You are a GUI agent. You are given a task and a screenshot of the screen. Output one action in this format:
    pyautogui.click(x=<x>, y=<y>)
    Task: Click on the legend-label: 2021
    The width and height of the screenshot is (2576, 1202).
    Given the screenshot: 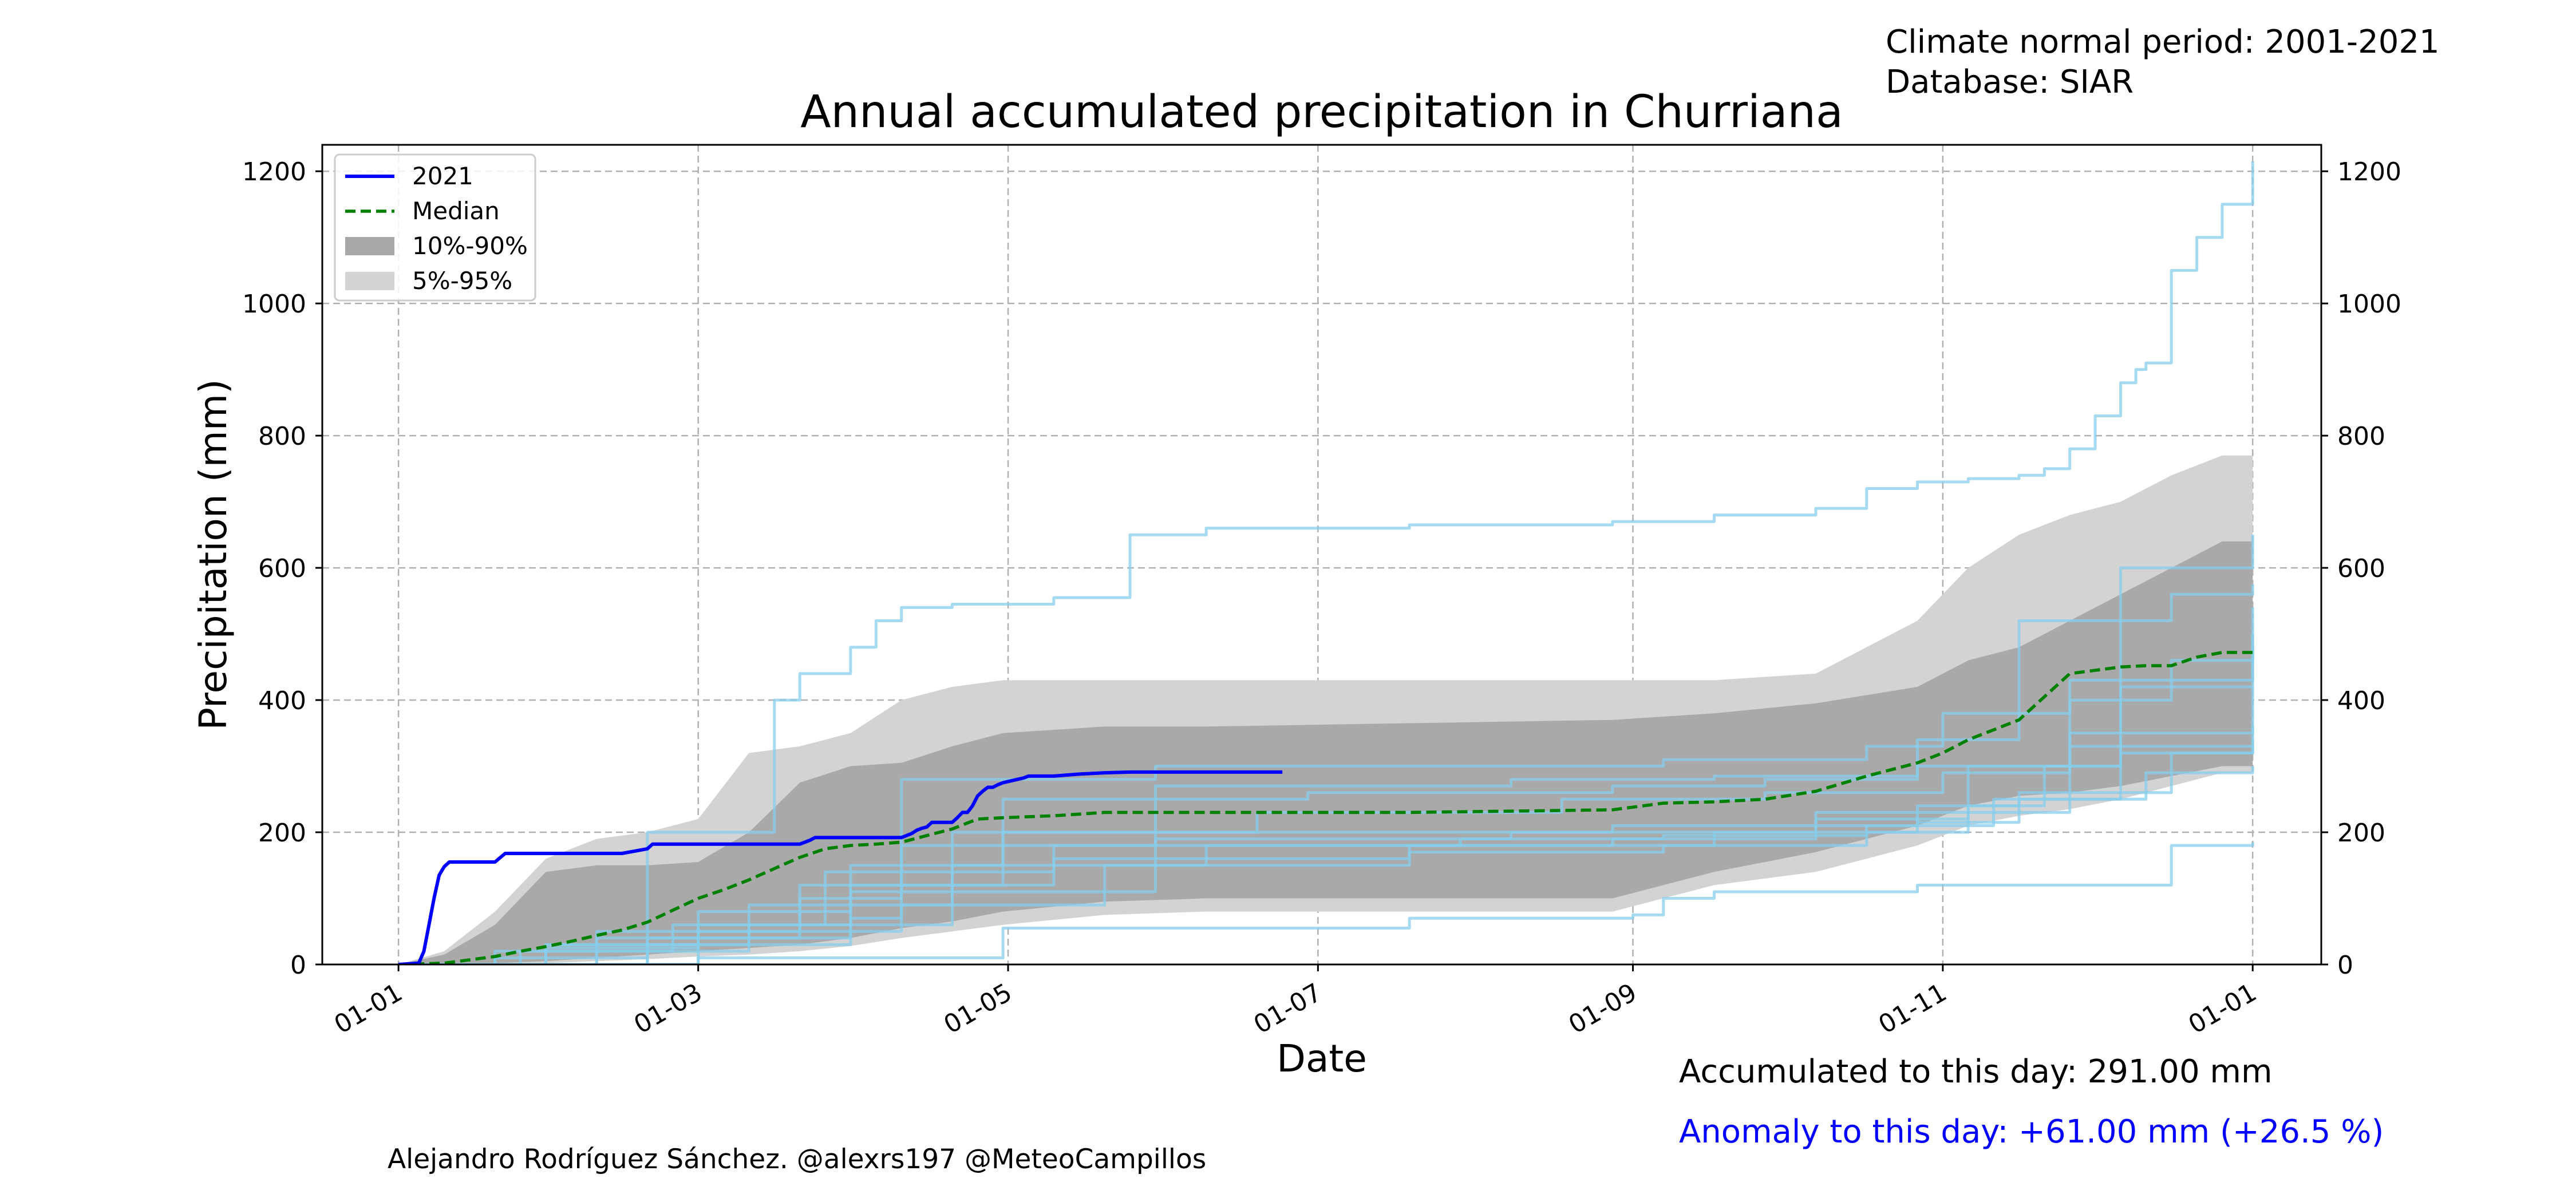 What is the action you would take?
    pyautogui.click(x=442, y=176)
    